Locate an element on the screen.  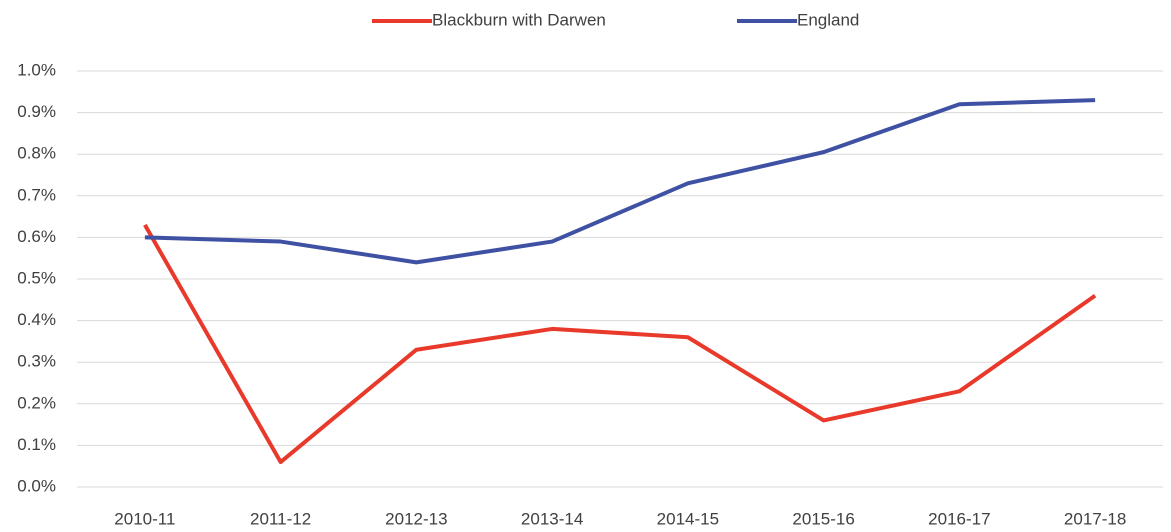
legend-label: Blackburn with Darwen is located at coordinates (519, 19).